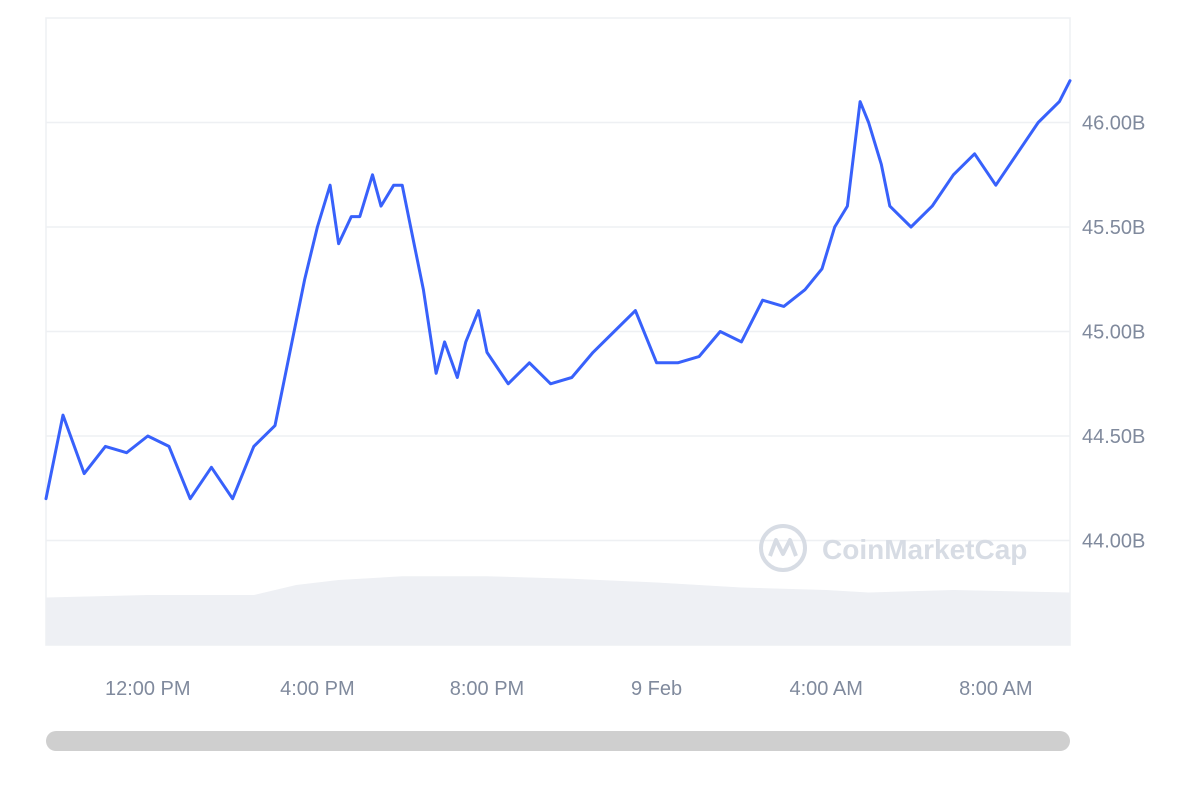 This screenshot has width=1200, height=800. I want to click on x-tick-label: 9 Feb, so click(656, 689).